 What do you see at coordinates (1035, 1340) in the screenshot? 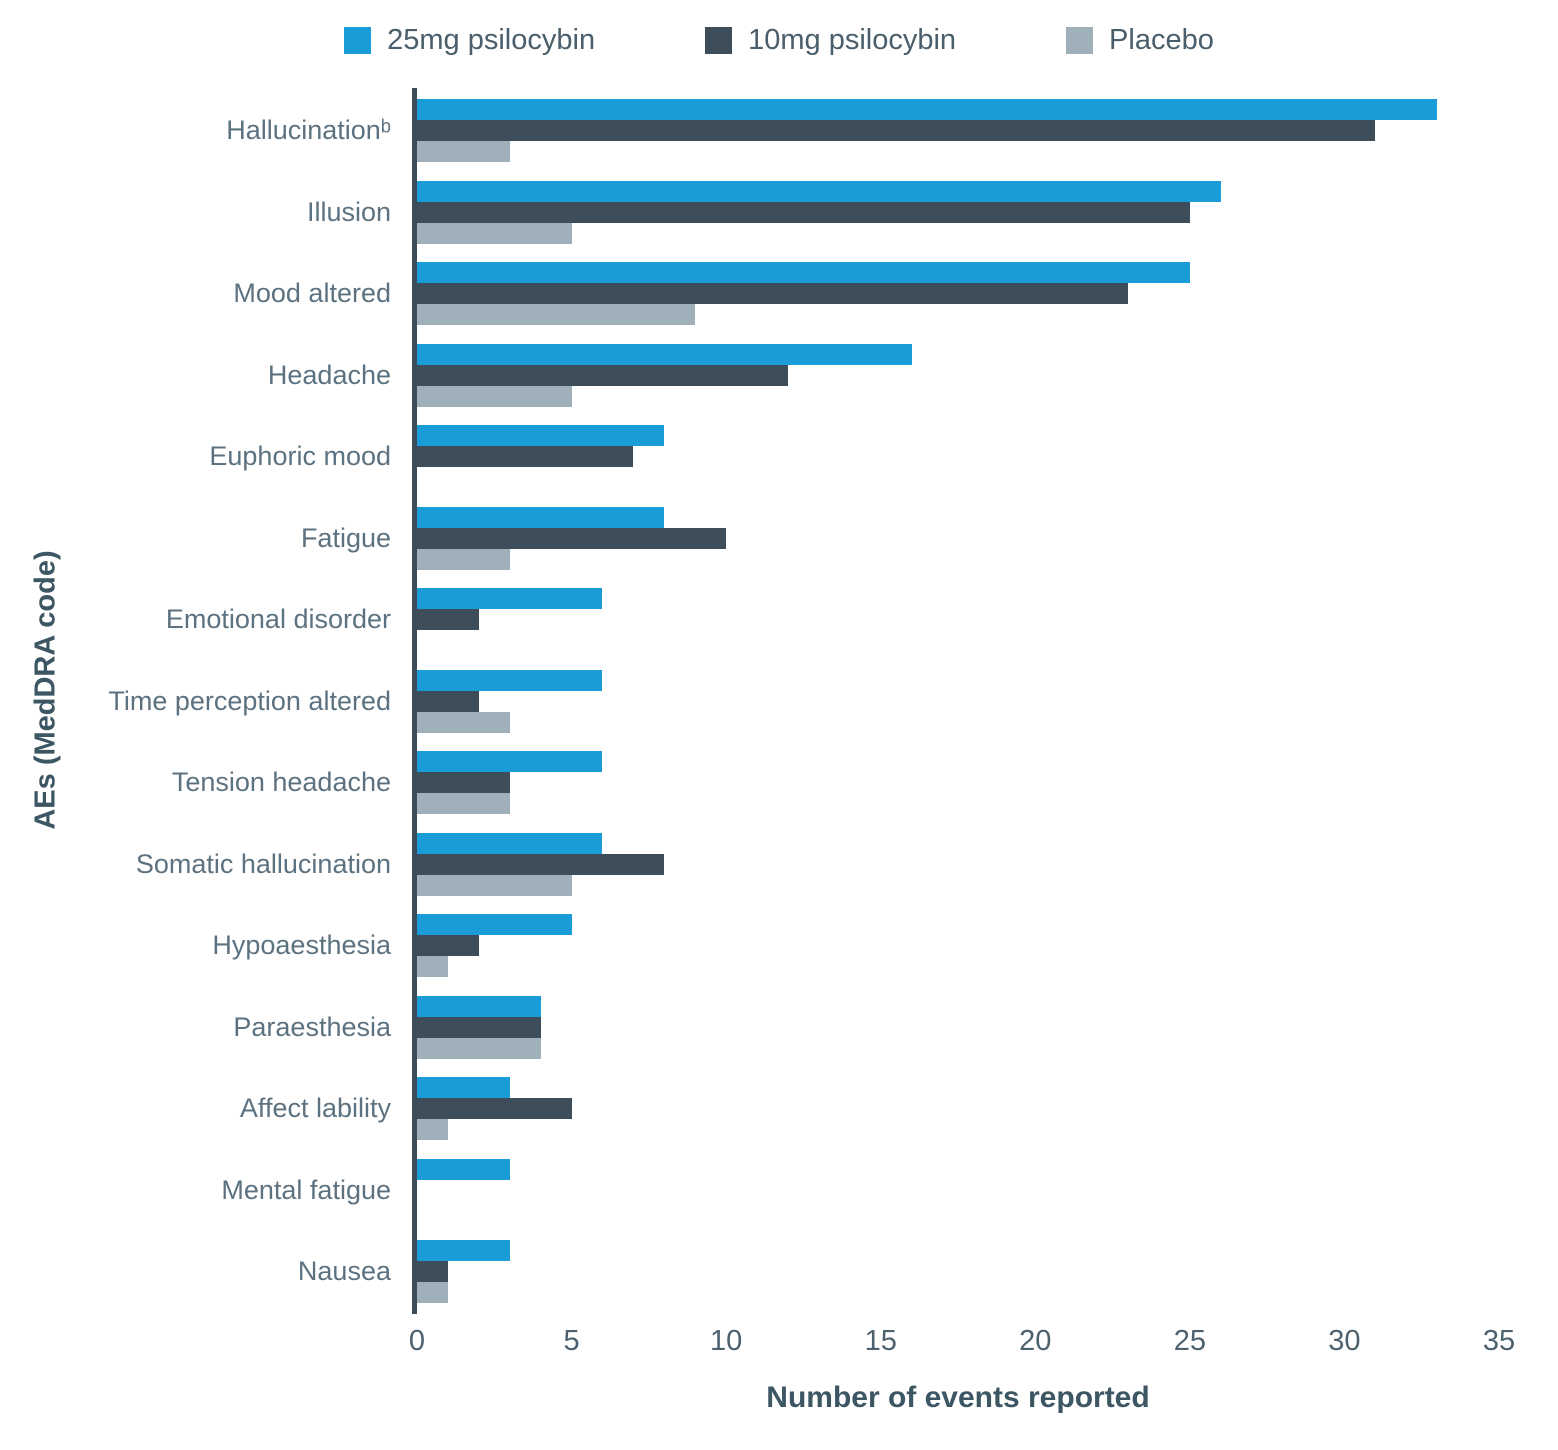
I see `x-tick-label: 20` at bounding box center [1035, 1340].